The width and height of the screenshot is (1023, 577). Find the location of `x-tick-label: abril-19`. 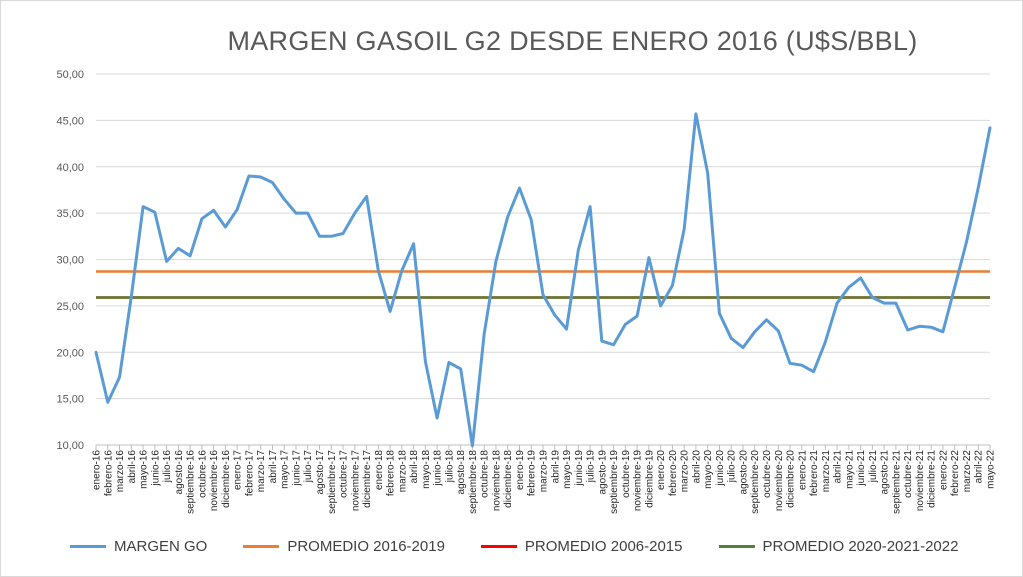

x-tick-label: abril-19 is located at coordinates (555, 467).